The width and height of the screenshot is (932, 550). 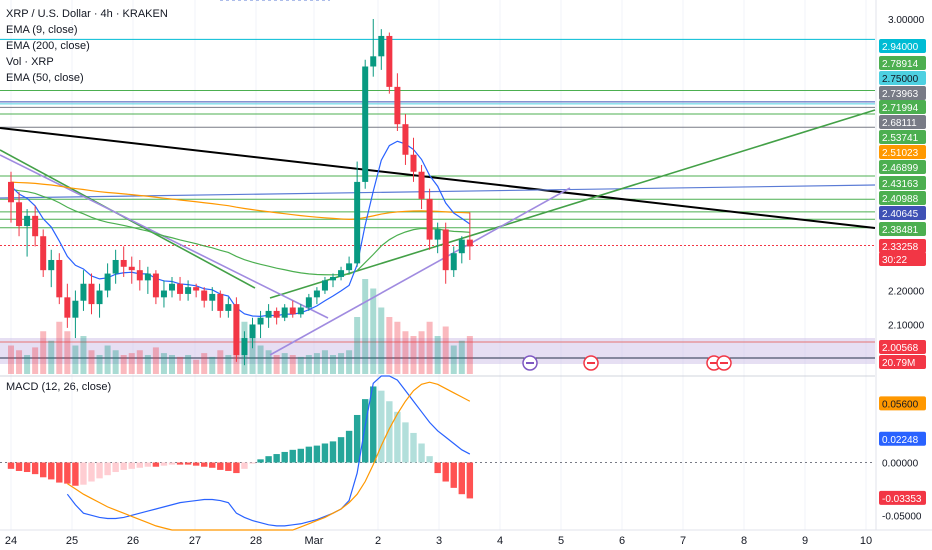 I want to click on macd-tick-label: 0.00000, so click(x=900, y=464).